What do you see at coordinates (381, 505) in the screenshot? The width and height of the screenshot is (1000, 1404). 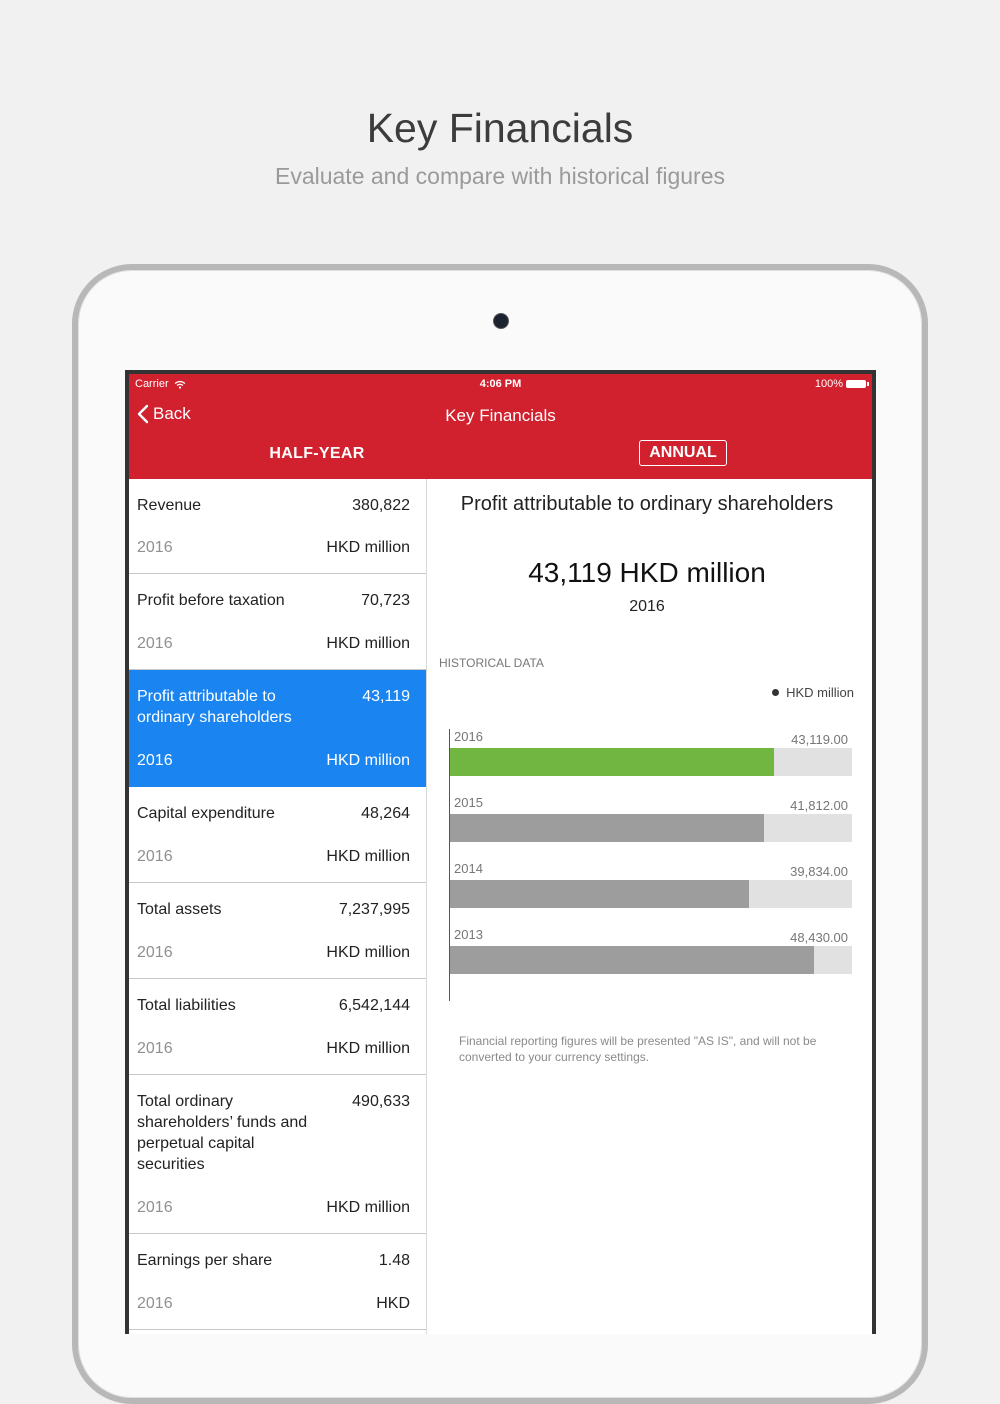 I see `item-value: 380,822` at bounding box center [381, 505].